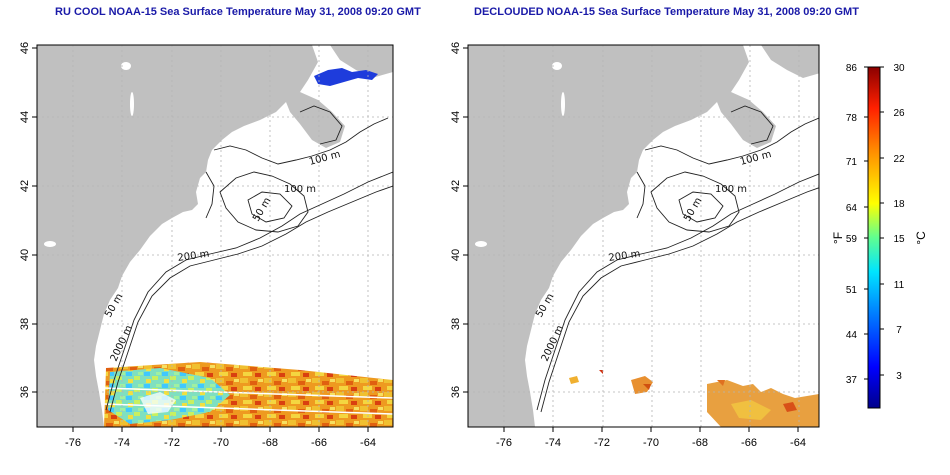 Image resolution: width=950 pixels, height=475 pixels. I want to click on right-lat-tick: 36, so click(456, 392).